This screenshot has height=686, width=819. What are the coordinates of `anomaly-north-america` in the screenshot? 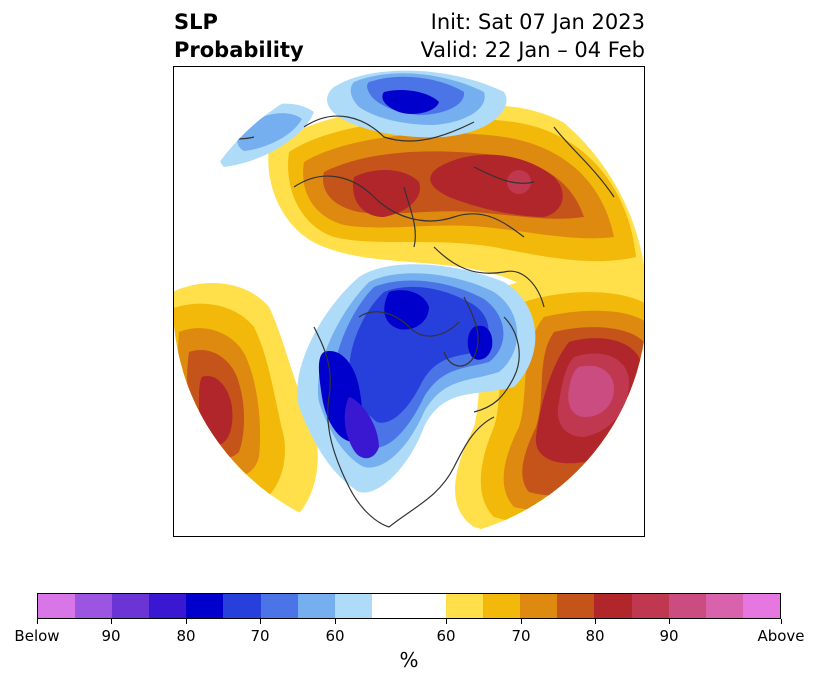 It's located at (416, 378).